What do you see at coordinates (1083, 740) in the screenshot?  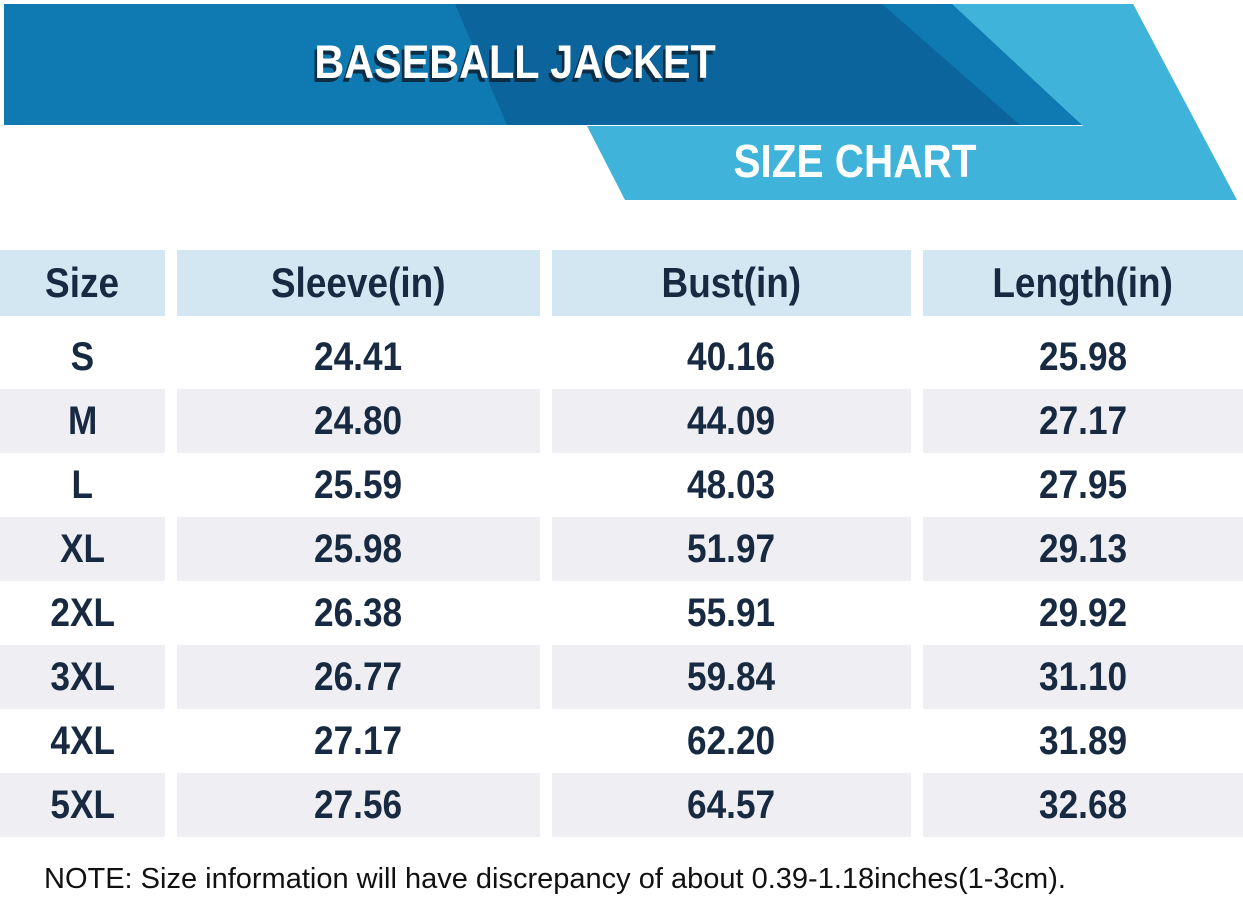 I see `measurement-cell: 31.89` at bounding box center [1083, 740].